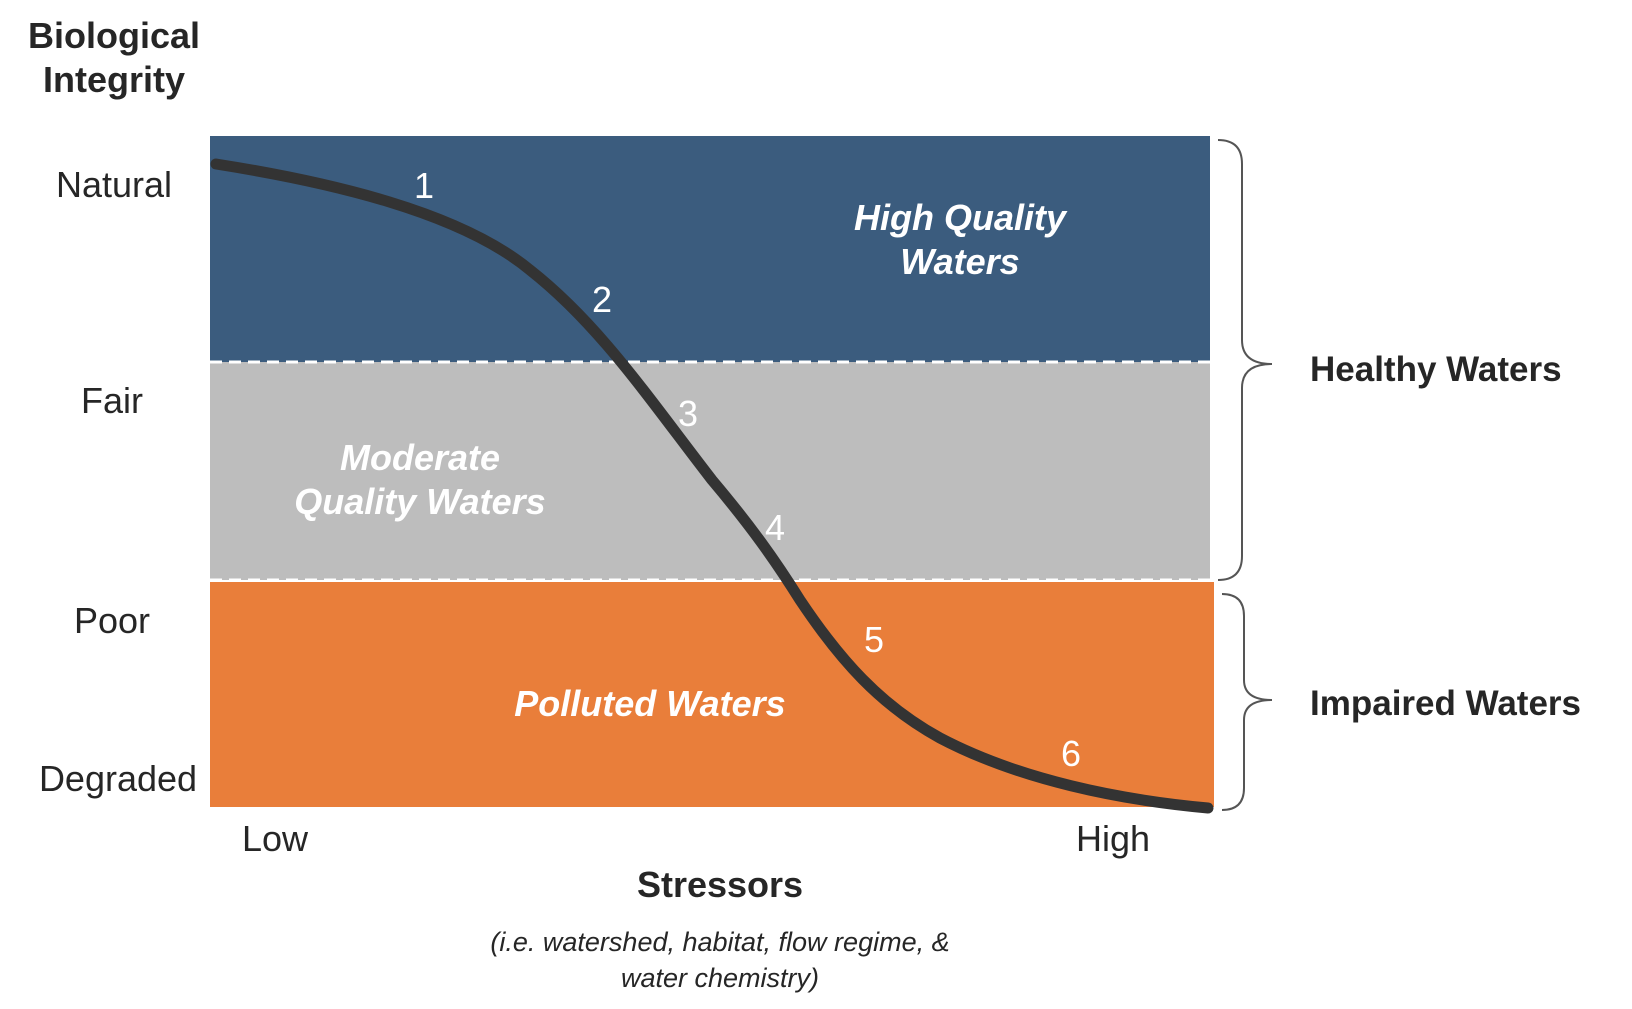 This screenshot has height=1009, width=1632. I want to click on zone-high-quality, so click(710, 249).